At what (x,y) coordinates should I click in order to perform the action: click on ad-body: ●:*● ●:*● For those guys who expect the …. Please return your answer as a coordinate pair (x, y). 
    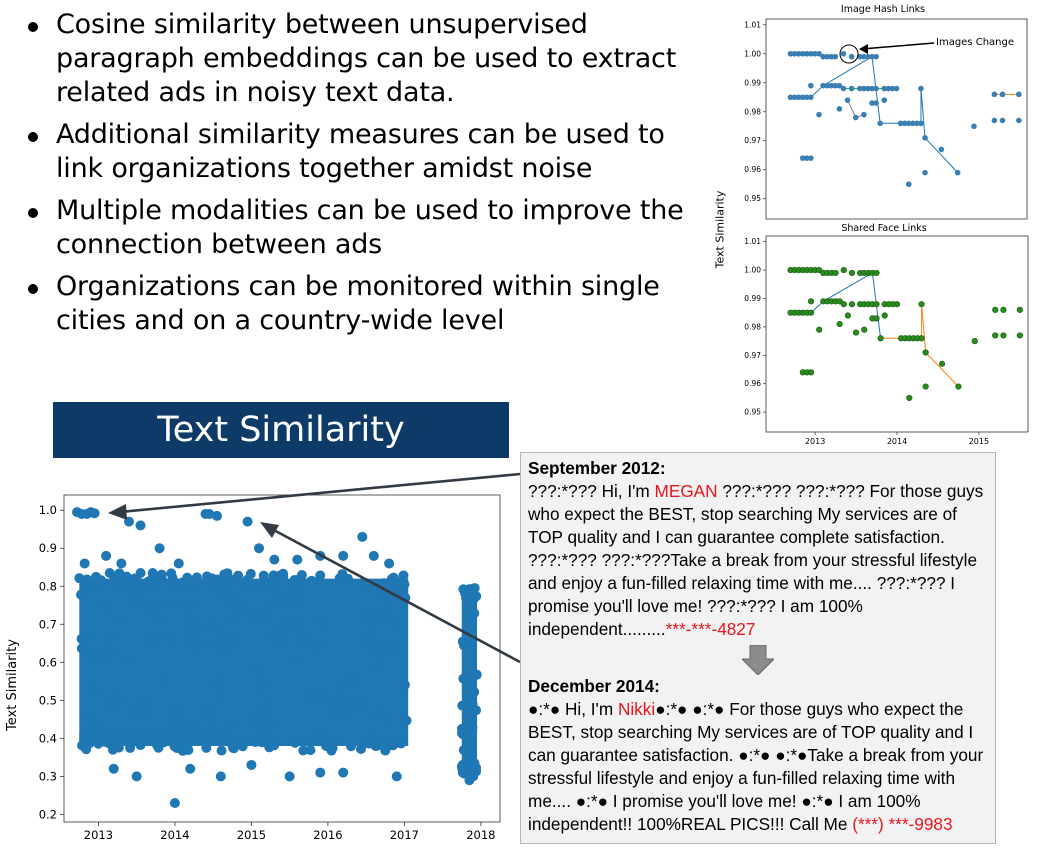
    Looking at the image, I should click on (756, 766).